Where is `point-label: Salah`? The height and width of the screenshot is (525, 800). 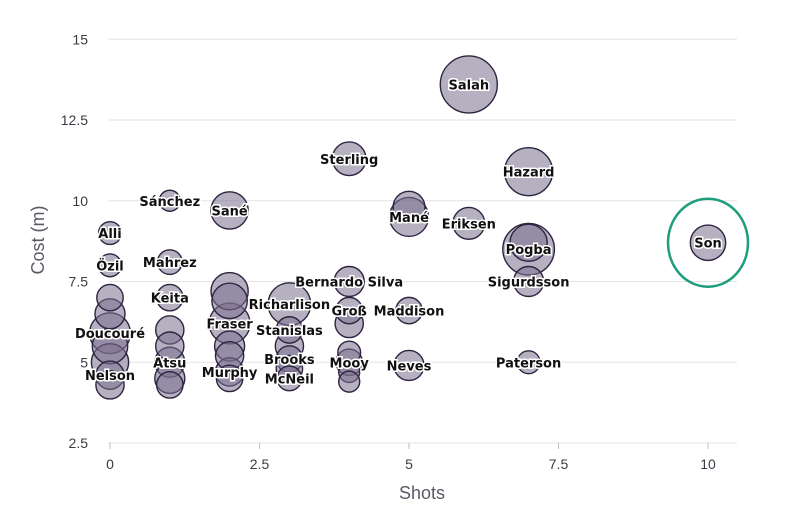
point-label: Salah is located at coordinates (468, 85).